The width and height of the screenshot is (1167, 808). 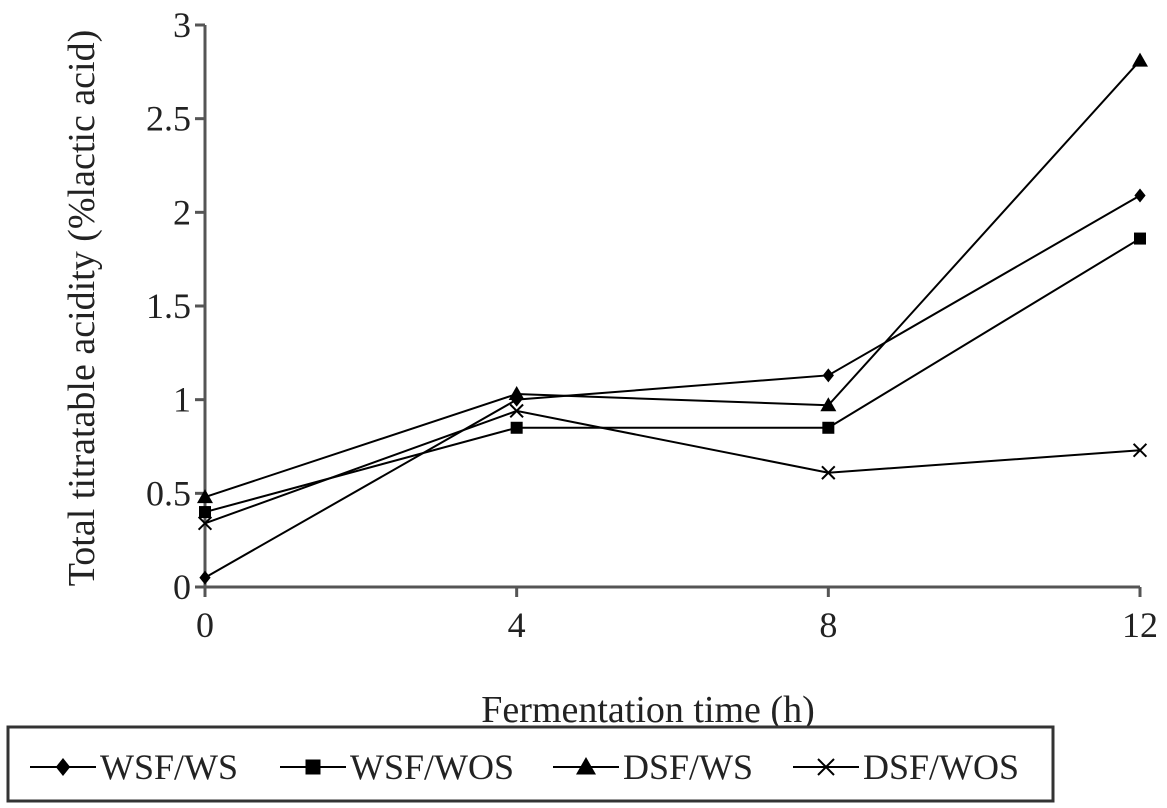 I want to click on legend: WSF/WS WSF/WOS DSF/WS DSF/WOS, so click(x=530, y=764).